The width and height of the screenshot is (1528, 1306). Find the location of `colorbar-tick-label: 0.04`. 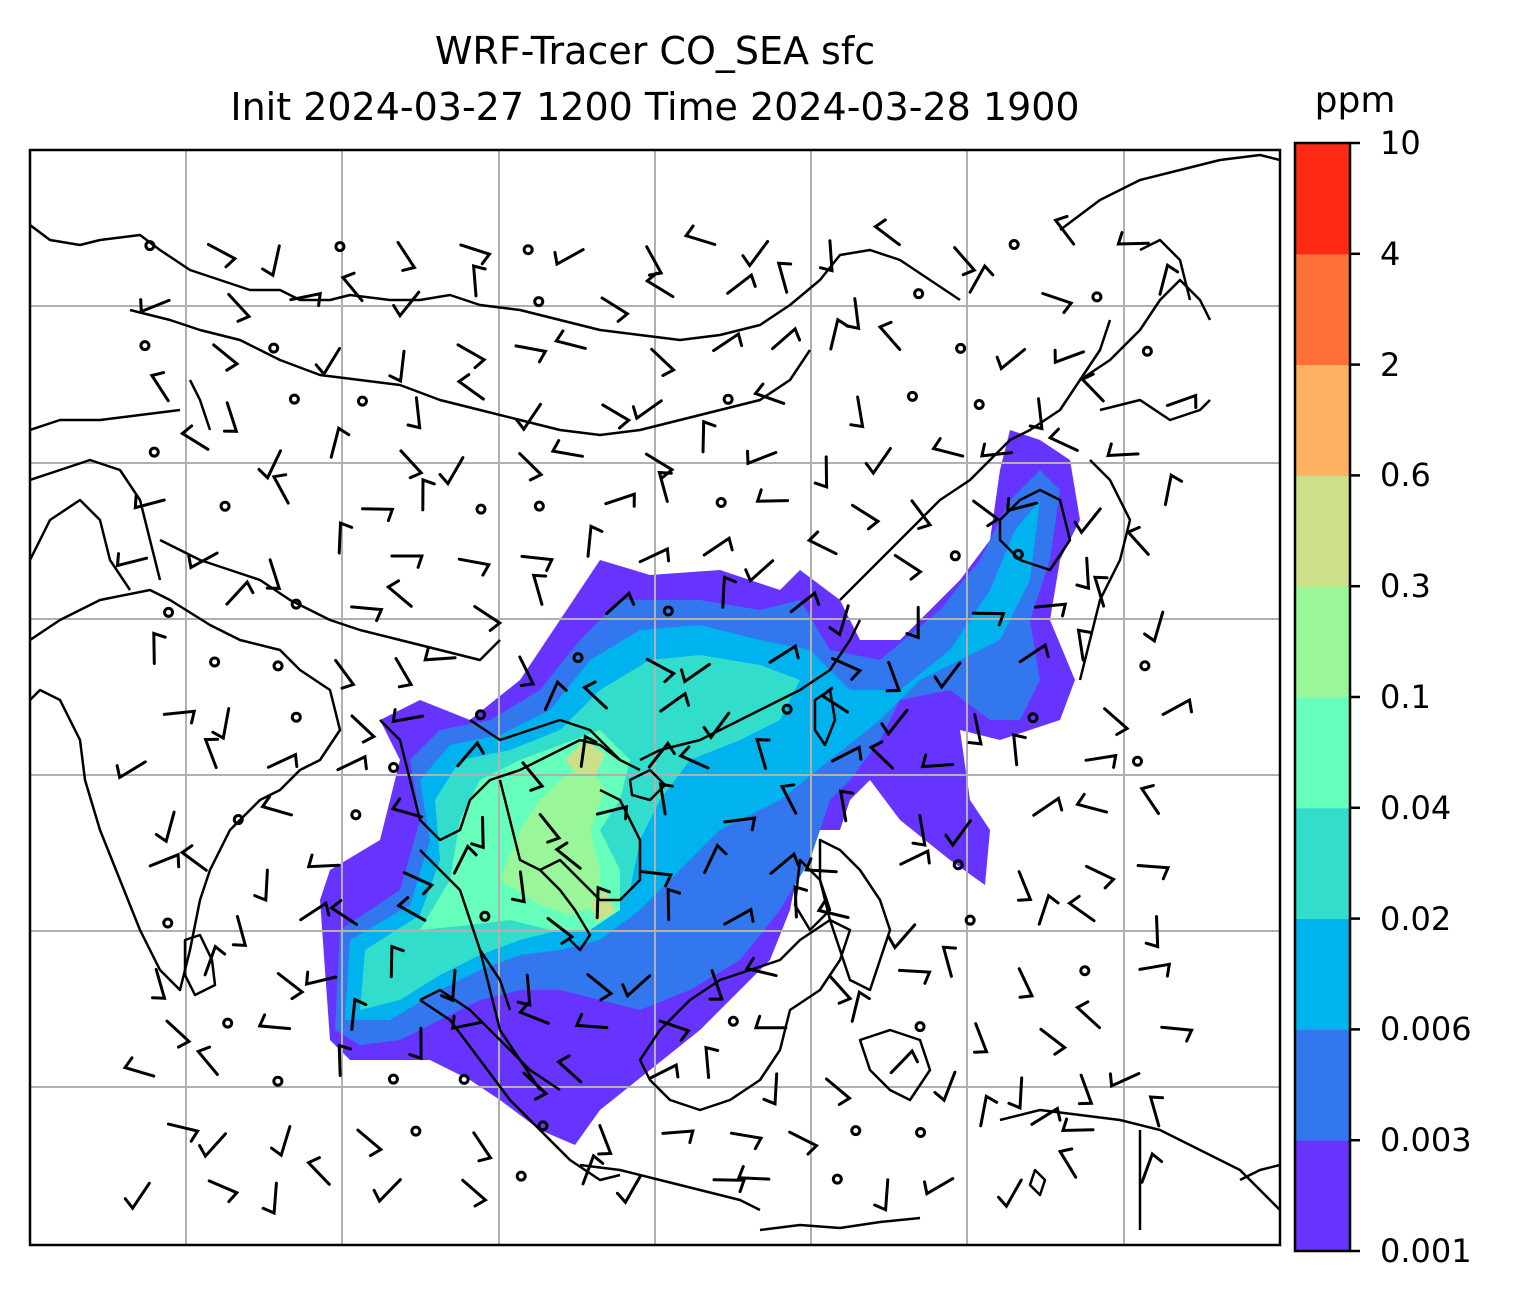

colorbar-tick-label: 0.04 is located at coordinates (1416, 807).